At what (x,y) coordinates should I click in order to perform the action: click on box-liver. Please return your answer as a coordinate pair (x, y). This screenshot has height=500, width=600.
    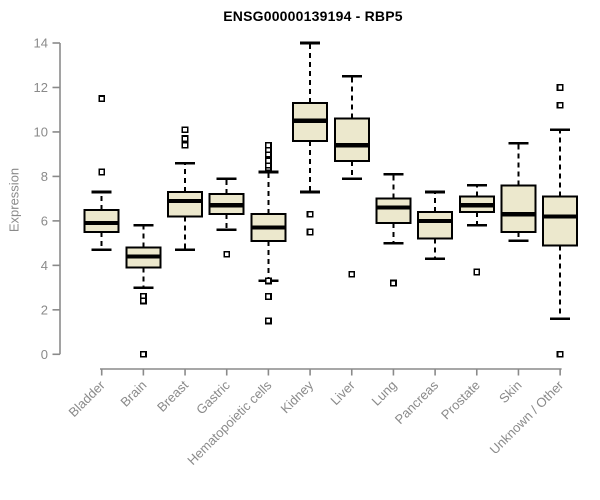
    Looking at the image, I should click on (351, 176).